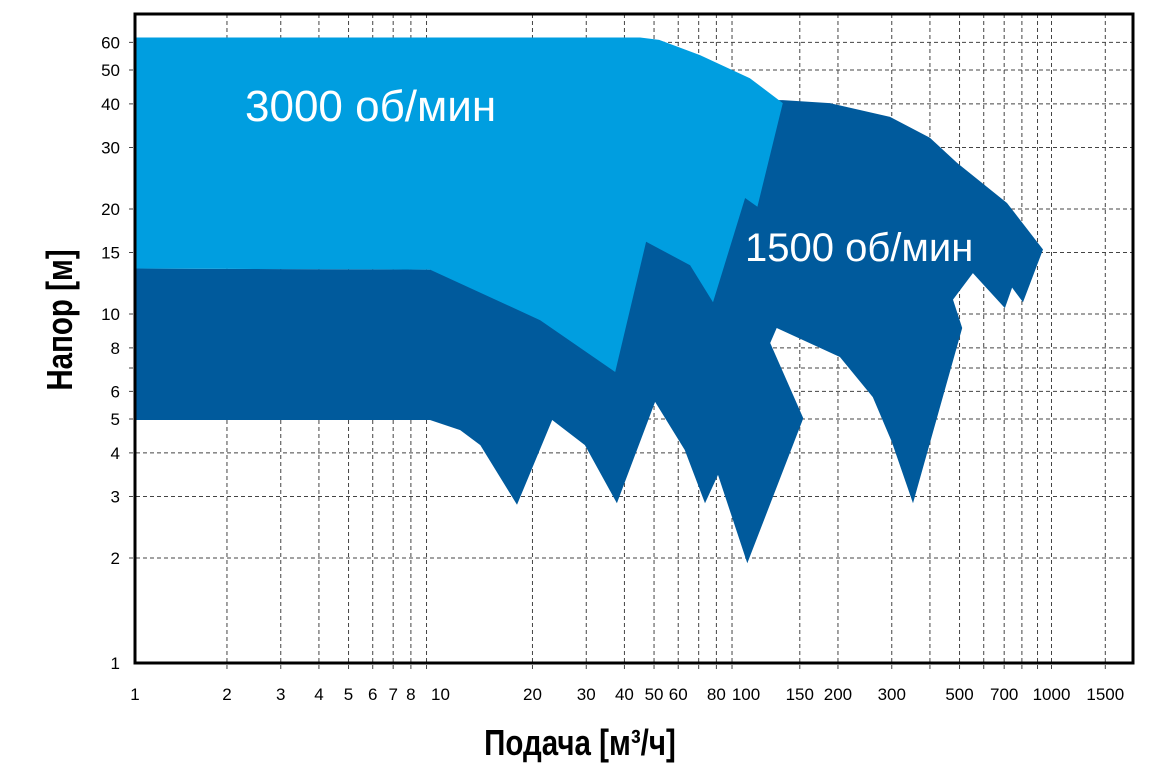 The height and width of the screenshot is (766, 1157). What do you see at coordinates (586, 694) in the screenshot?
I see `x-tick-label: 30` at bounding box center [586, 694].